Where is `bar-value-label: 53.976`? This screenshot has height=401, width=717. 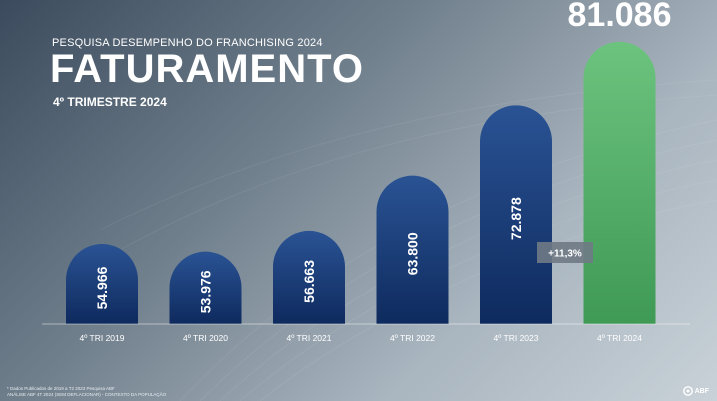 bar-value-label: 53.976 is located at coordinates (206, 291).